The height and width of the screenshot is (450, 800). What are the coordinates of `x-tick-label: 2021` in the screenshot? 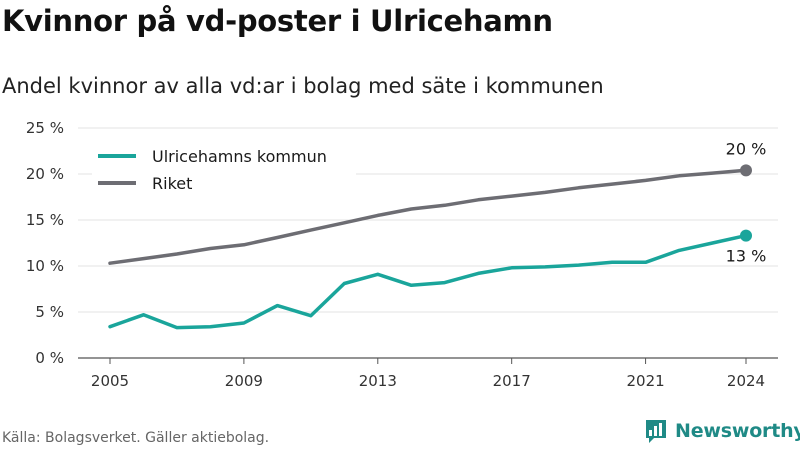 It's located at (645, 381).